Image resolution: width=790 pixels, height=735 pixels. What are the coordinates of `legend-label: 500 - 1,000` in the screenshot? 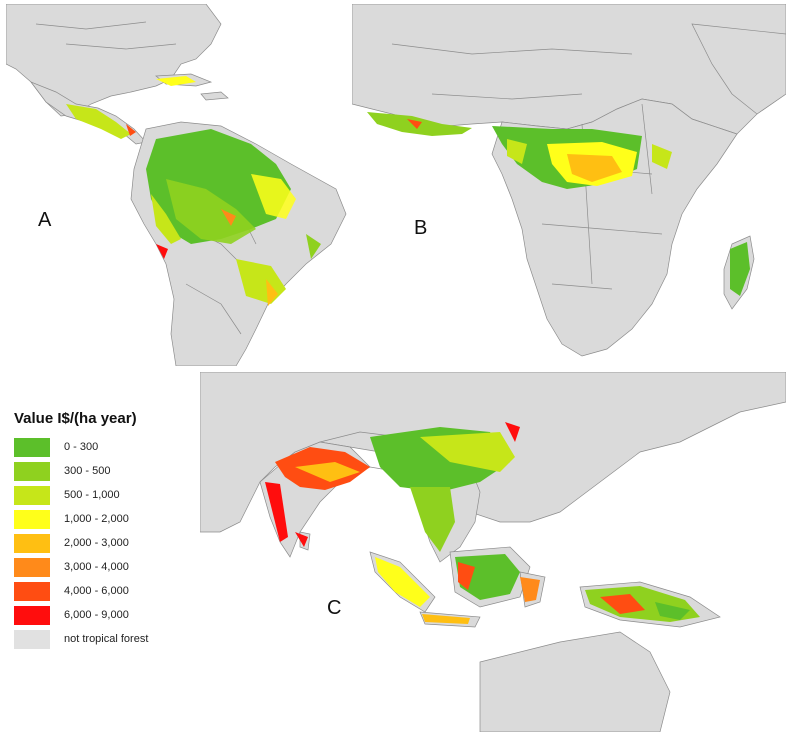 It's located at (92, 495).